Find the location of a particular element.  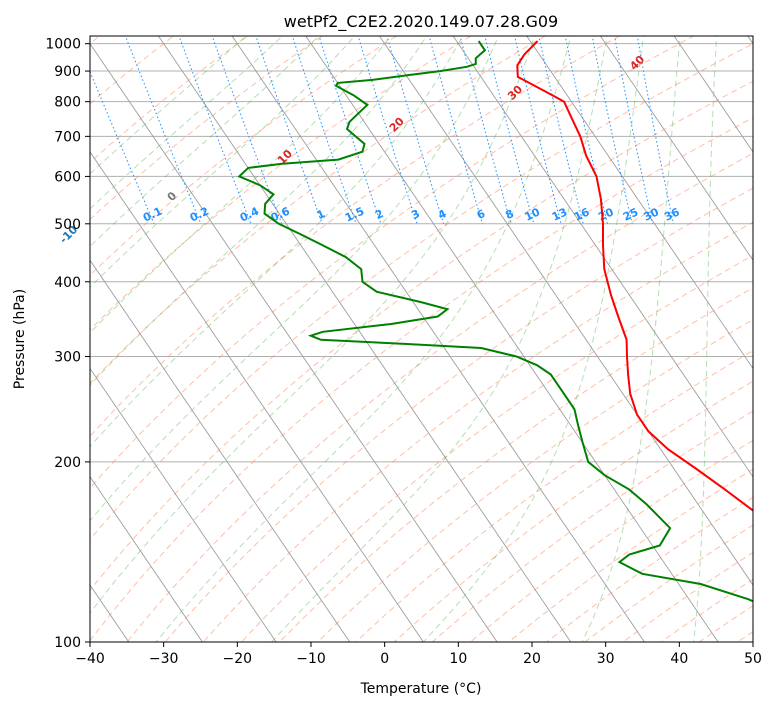

y-tick-label: 800 is located at coordinates (67, 103).